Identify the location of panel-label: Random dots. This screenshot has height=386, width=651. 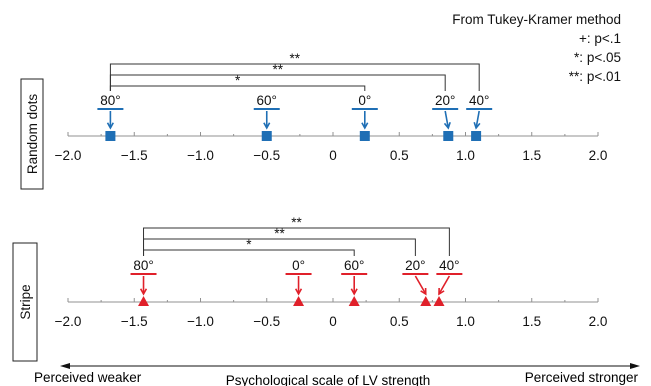
(32, 134).